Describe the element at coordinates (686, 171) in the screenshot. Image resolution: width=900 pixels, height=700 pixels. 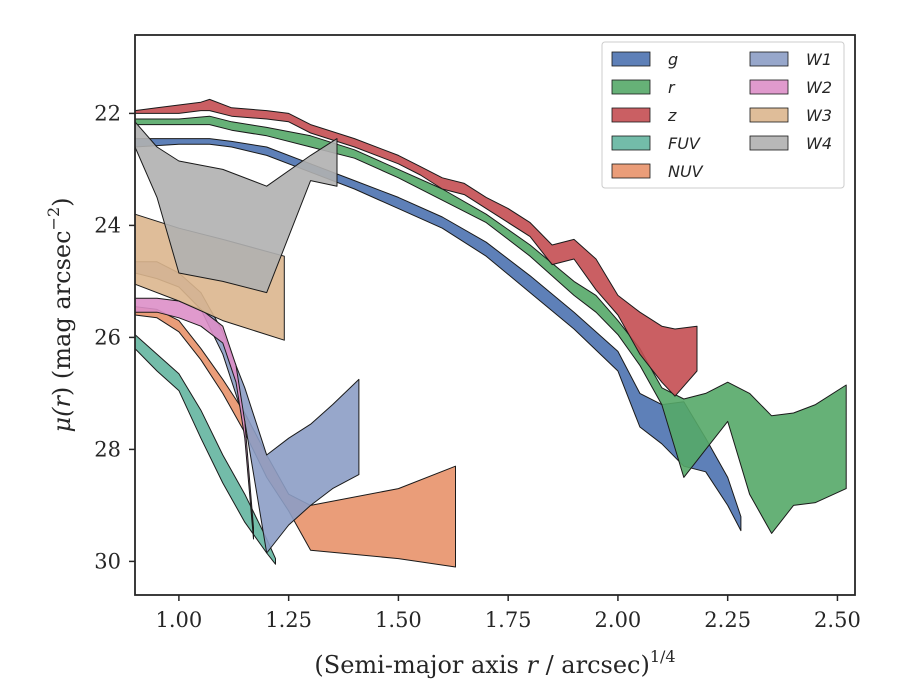
I see `legend-label-NUV: NUV` at that location.